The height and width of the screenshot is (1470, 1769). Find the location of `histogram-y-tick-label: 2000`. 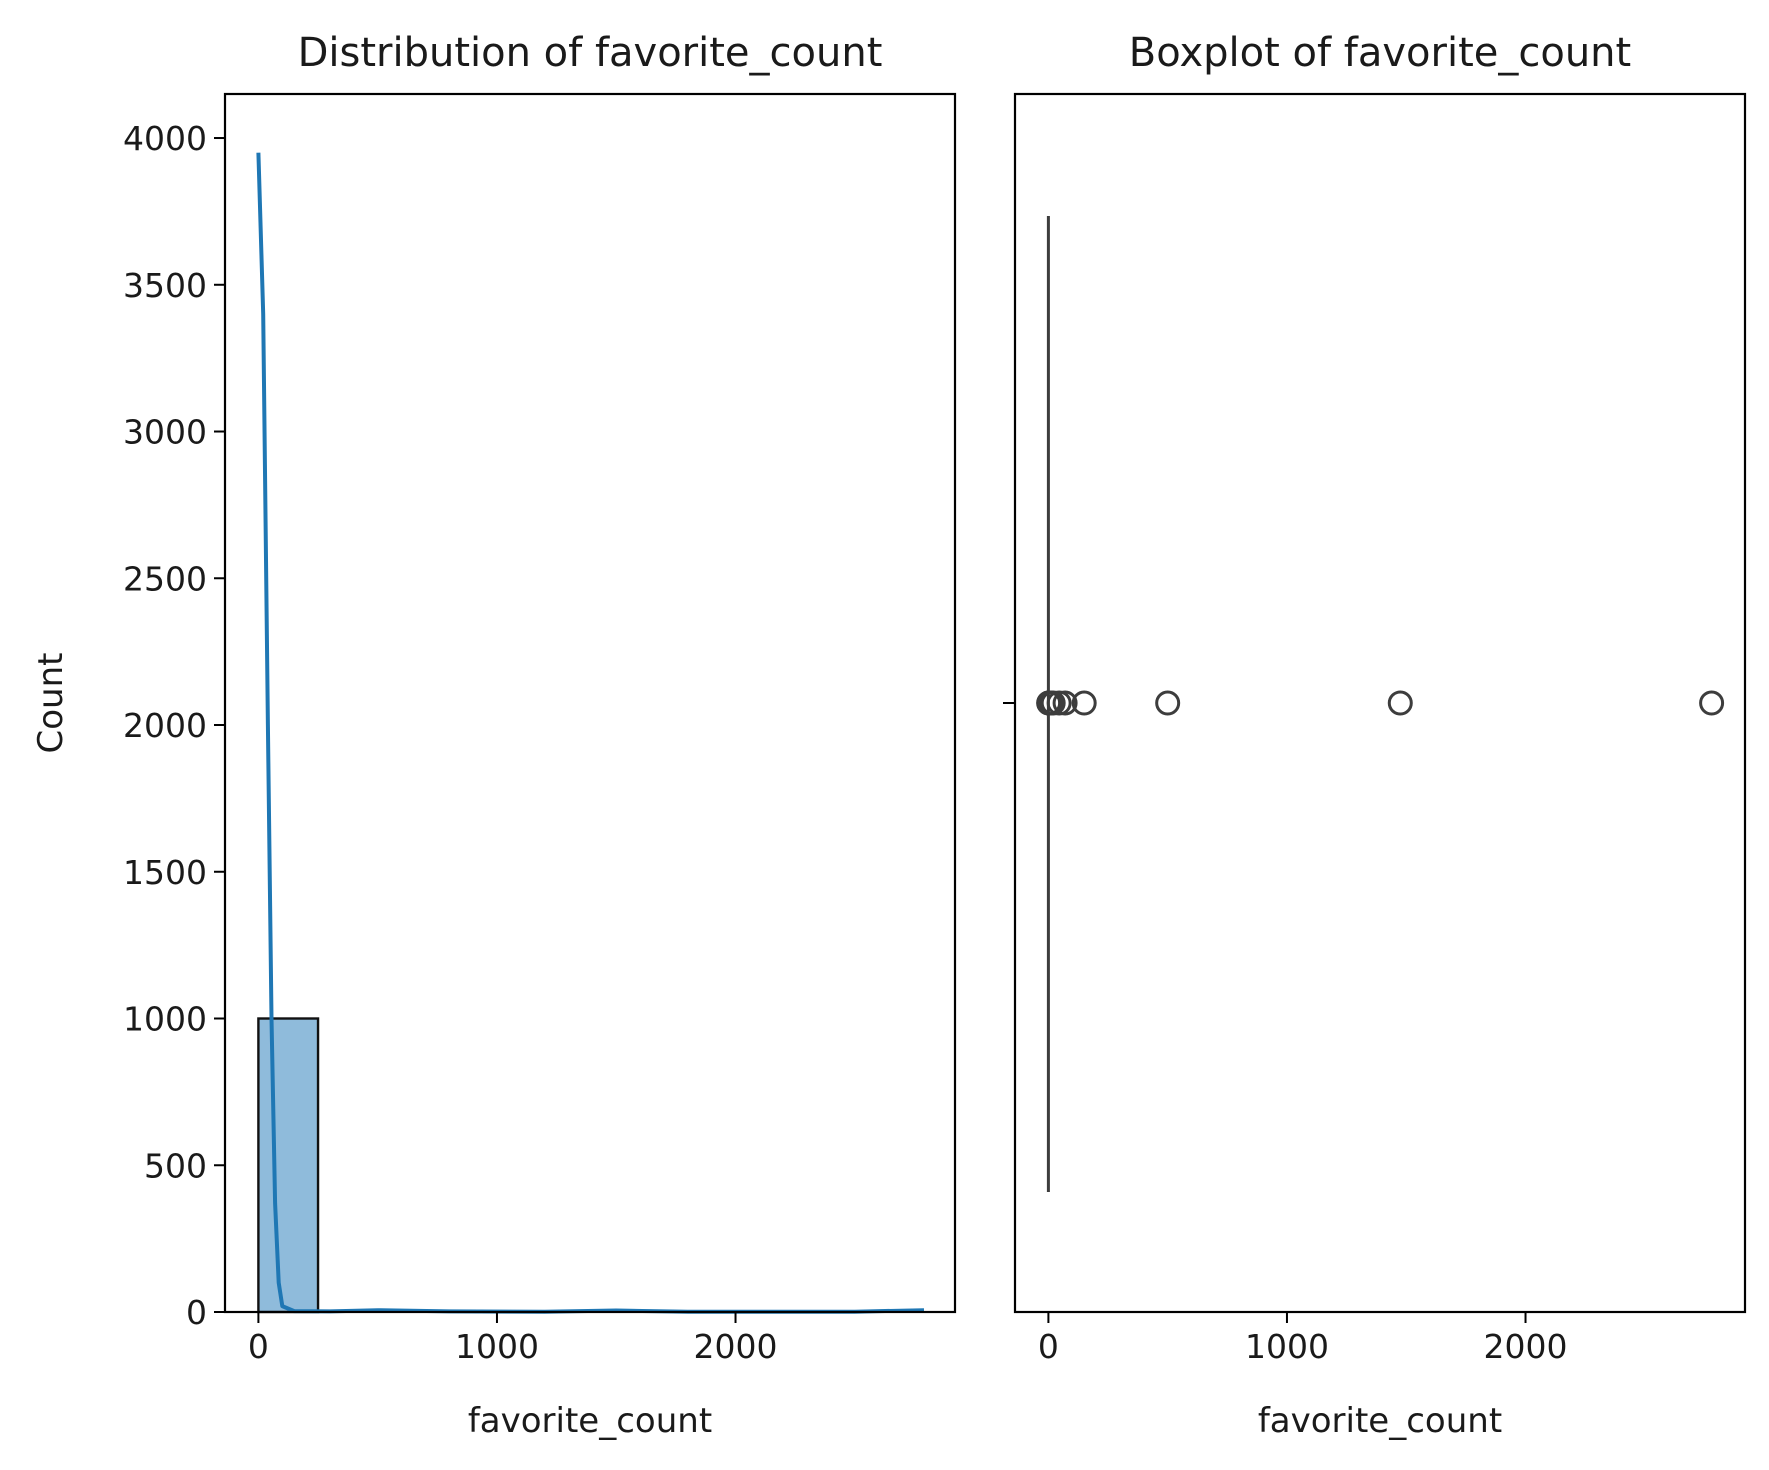

histogram-y-tick-label: 2000 is located at coordinates (165, 725).